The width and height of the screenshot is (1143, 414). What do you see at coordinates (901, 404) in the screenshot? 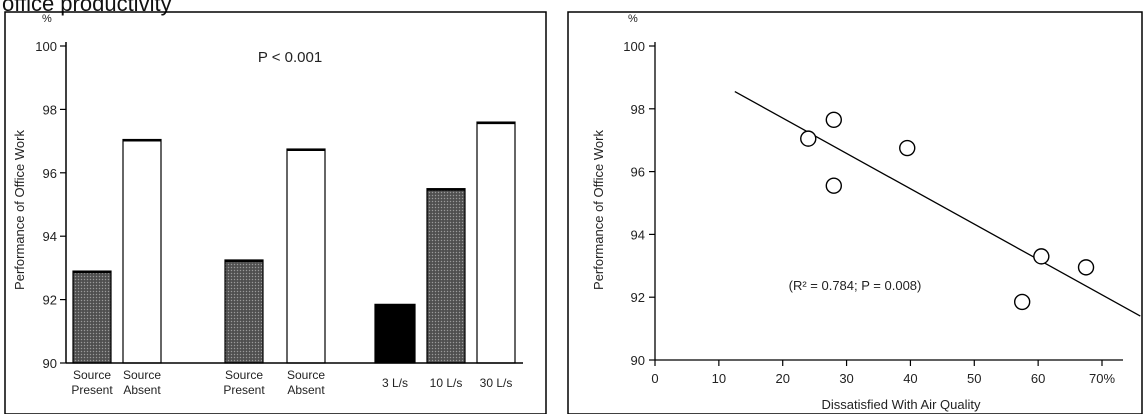
I see `scatter-x-axis-label: Dissatisfied With Air Quality` at bounding box center [901, 404].